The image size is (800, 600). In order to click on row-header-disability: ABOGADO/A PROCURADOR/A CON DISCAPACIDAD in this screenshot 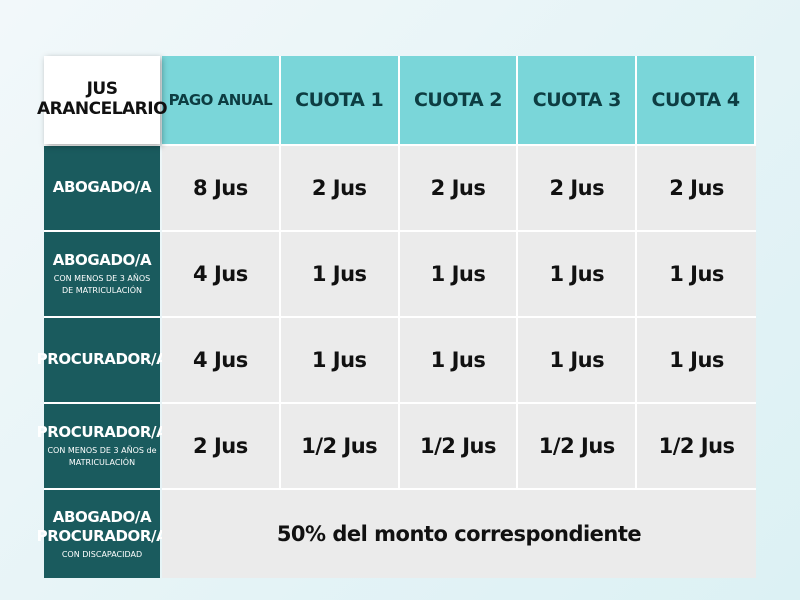, I will do `click(102, 533)`.